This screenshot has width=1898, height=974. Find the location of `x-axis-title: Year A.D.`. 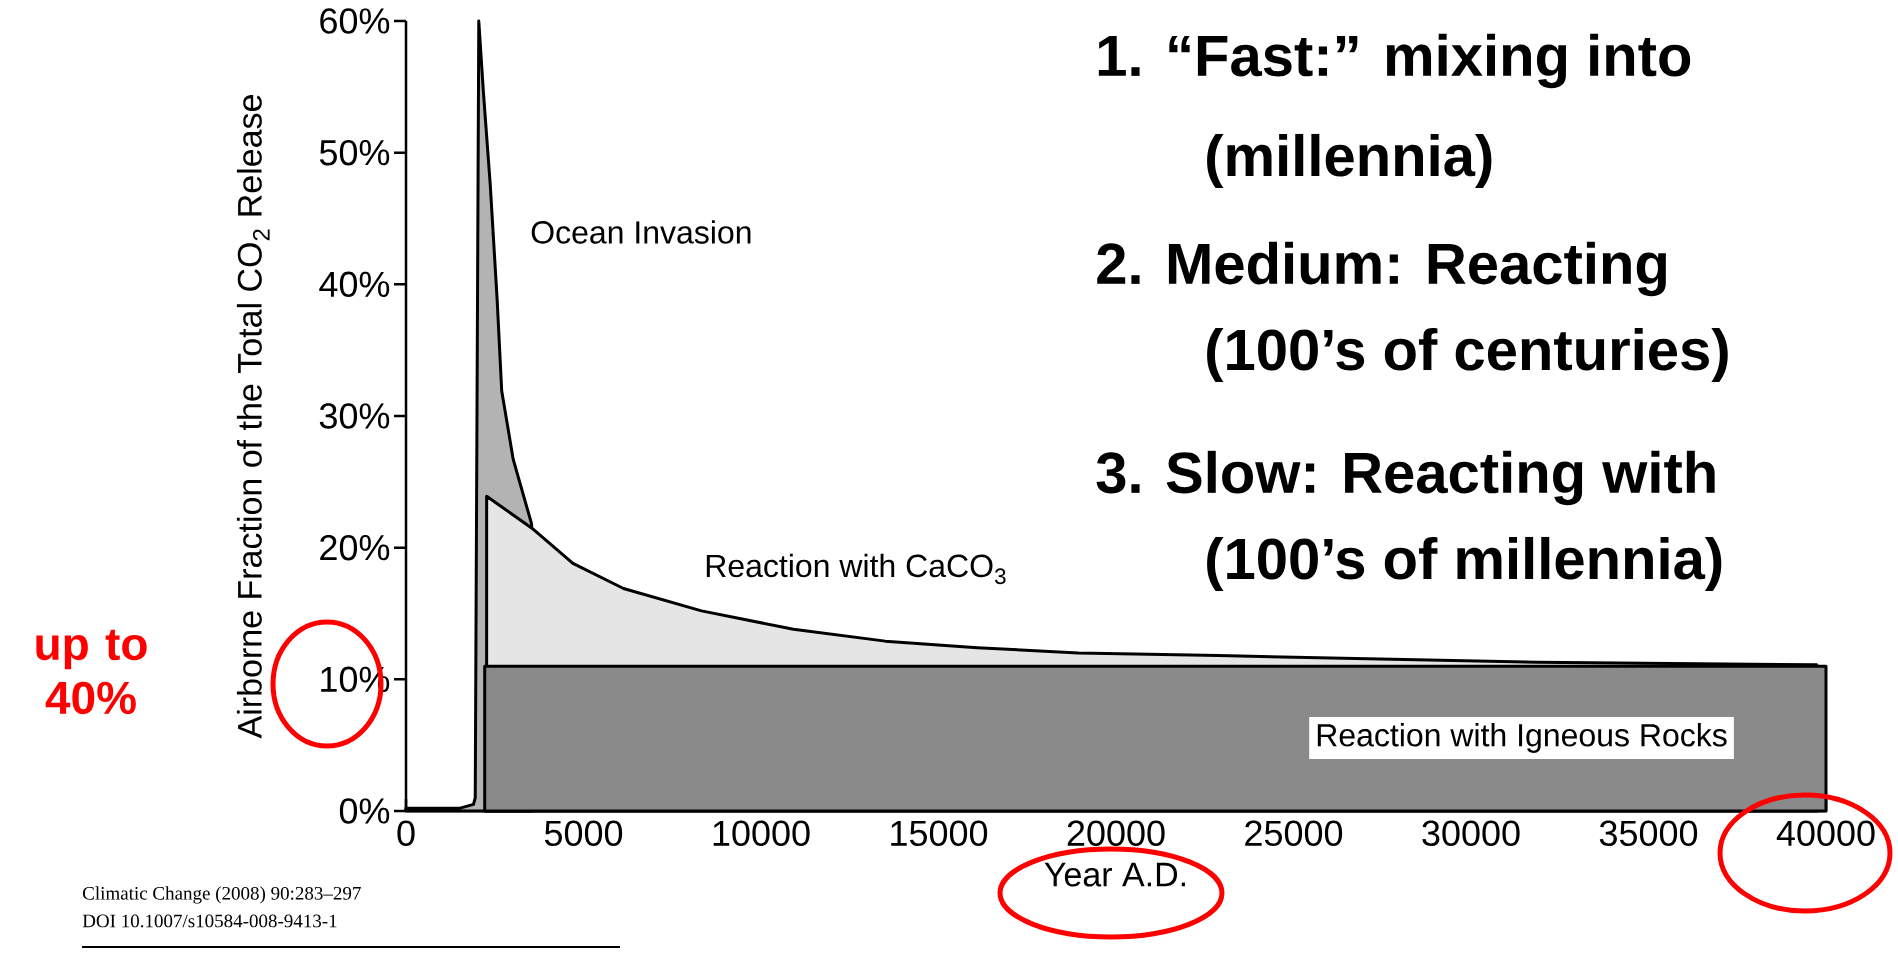

x-axis-title: Year A.D. is located at coordinates (1115, 874).